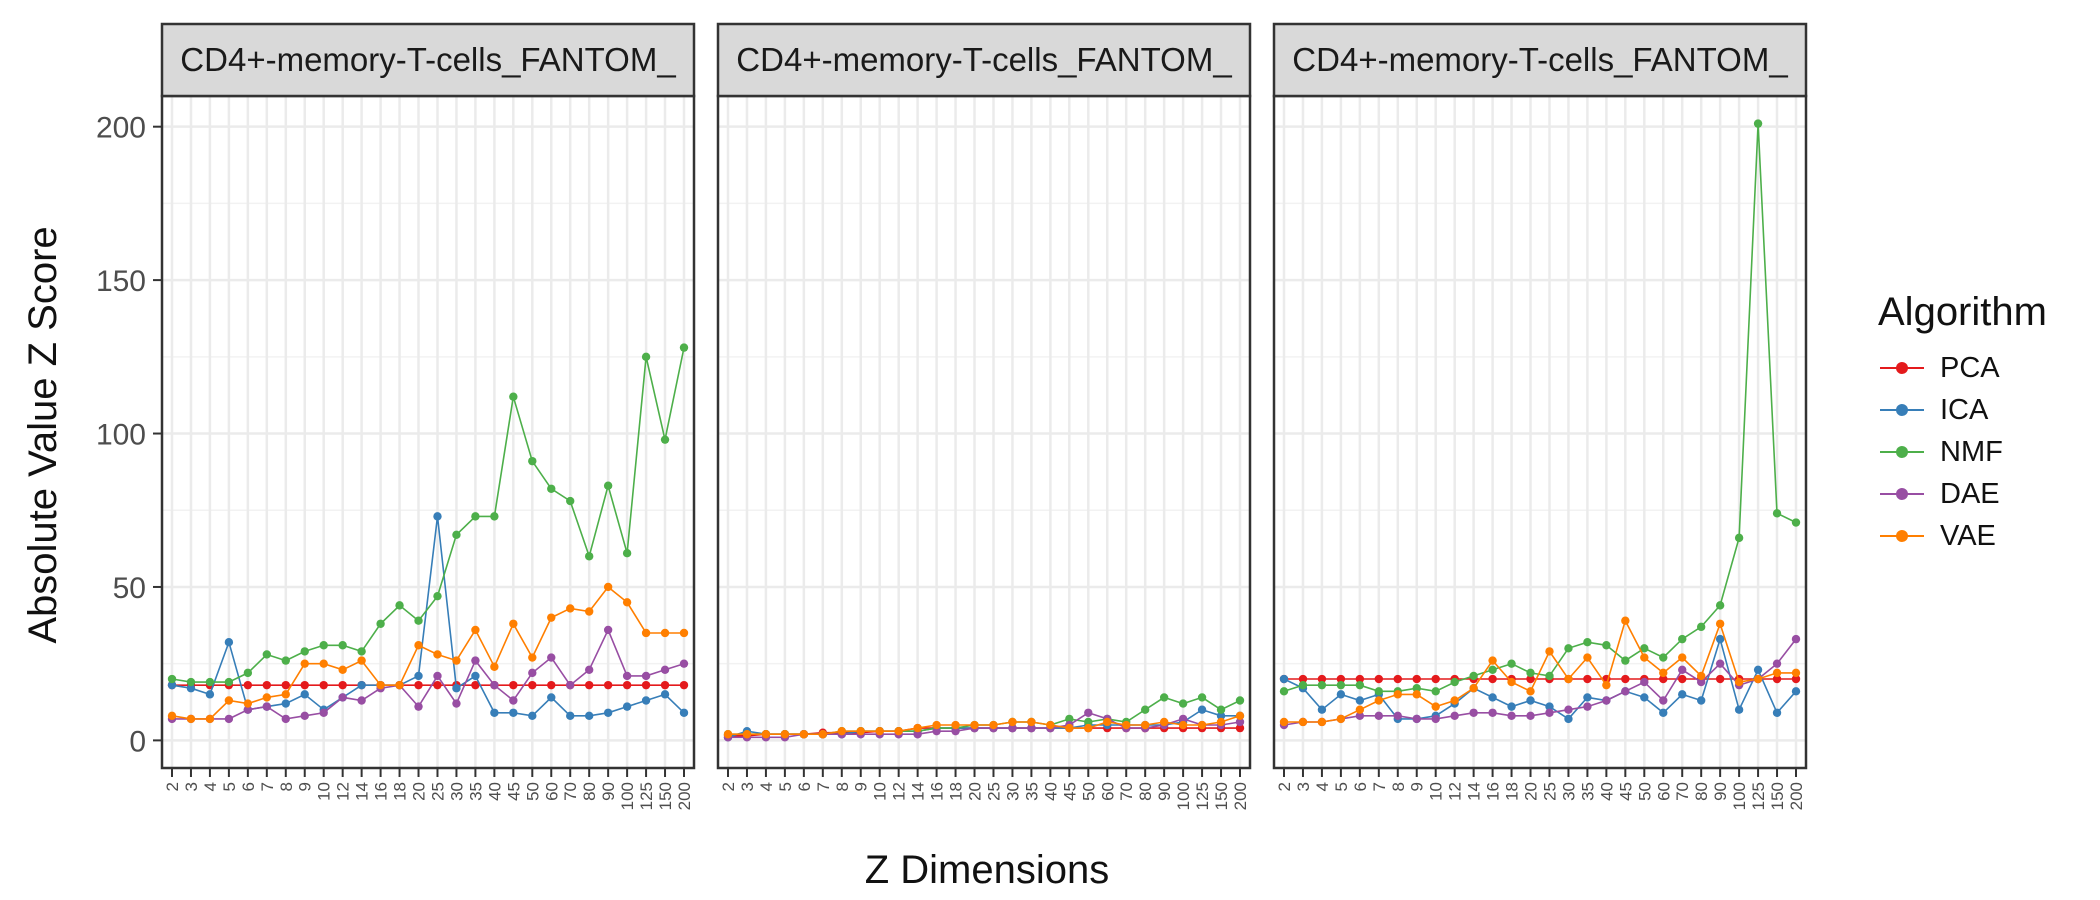 This screenshot has width=2100, height=900. Describe the element at coordinates (129, 588) in the screenshot. I see `y-tick-label: 50` at that location.